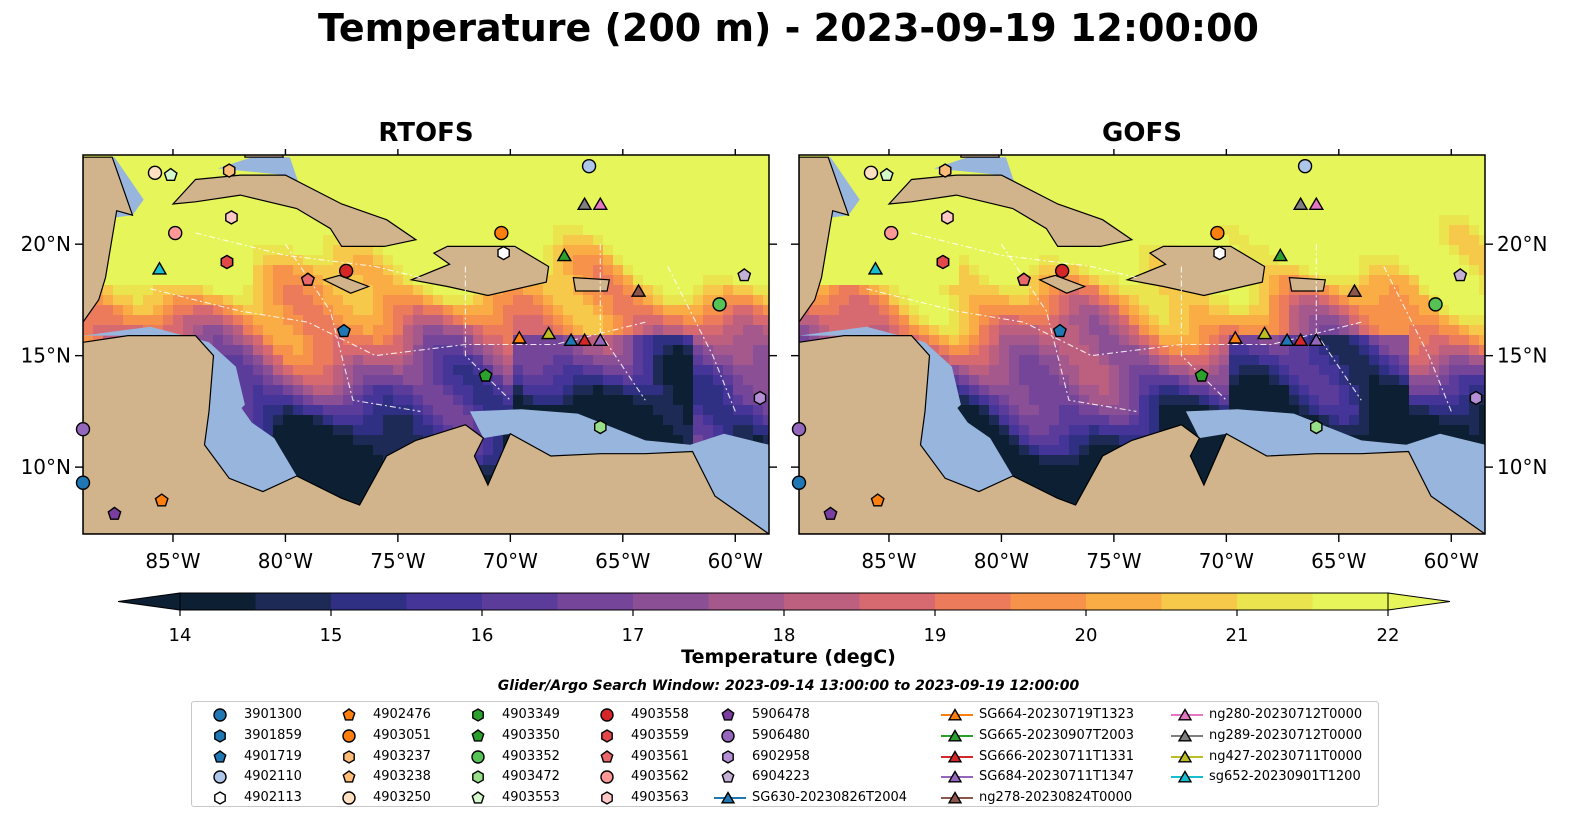 The image size is (1577, 826). I want to click on legend-label: 4903563, so click(660, 798).